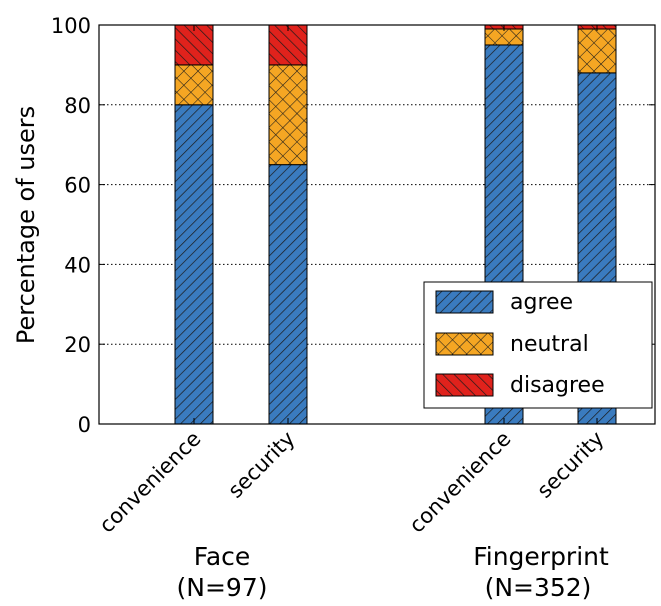  I want to click on group-label-fingerprint-n: (N=352), so click(538, 587).